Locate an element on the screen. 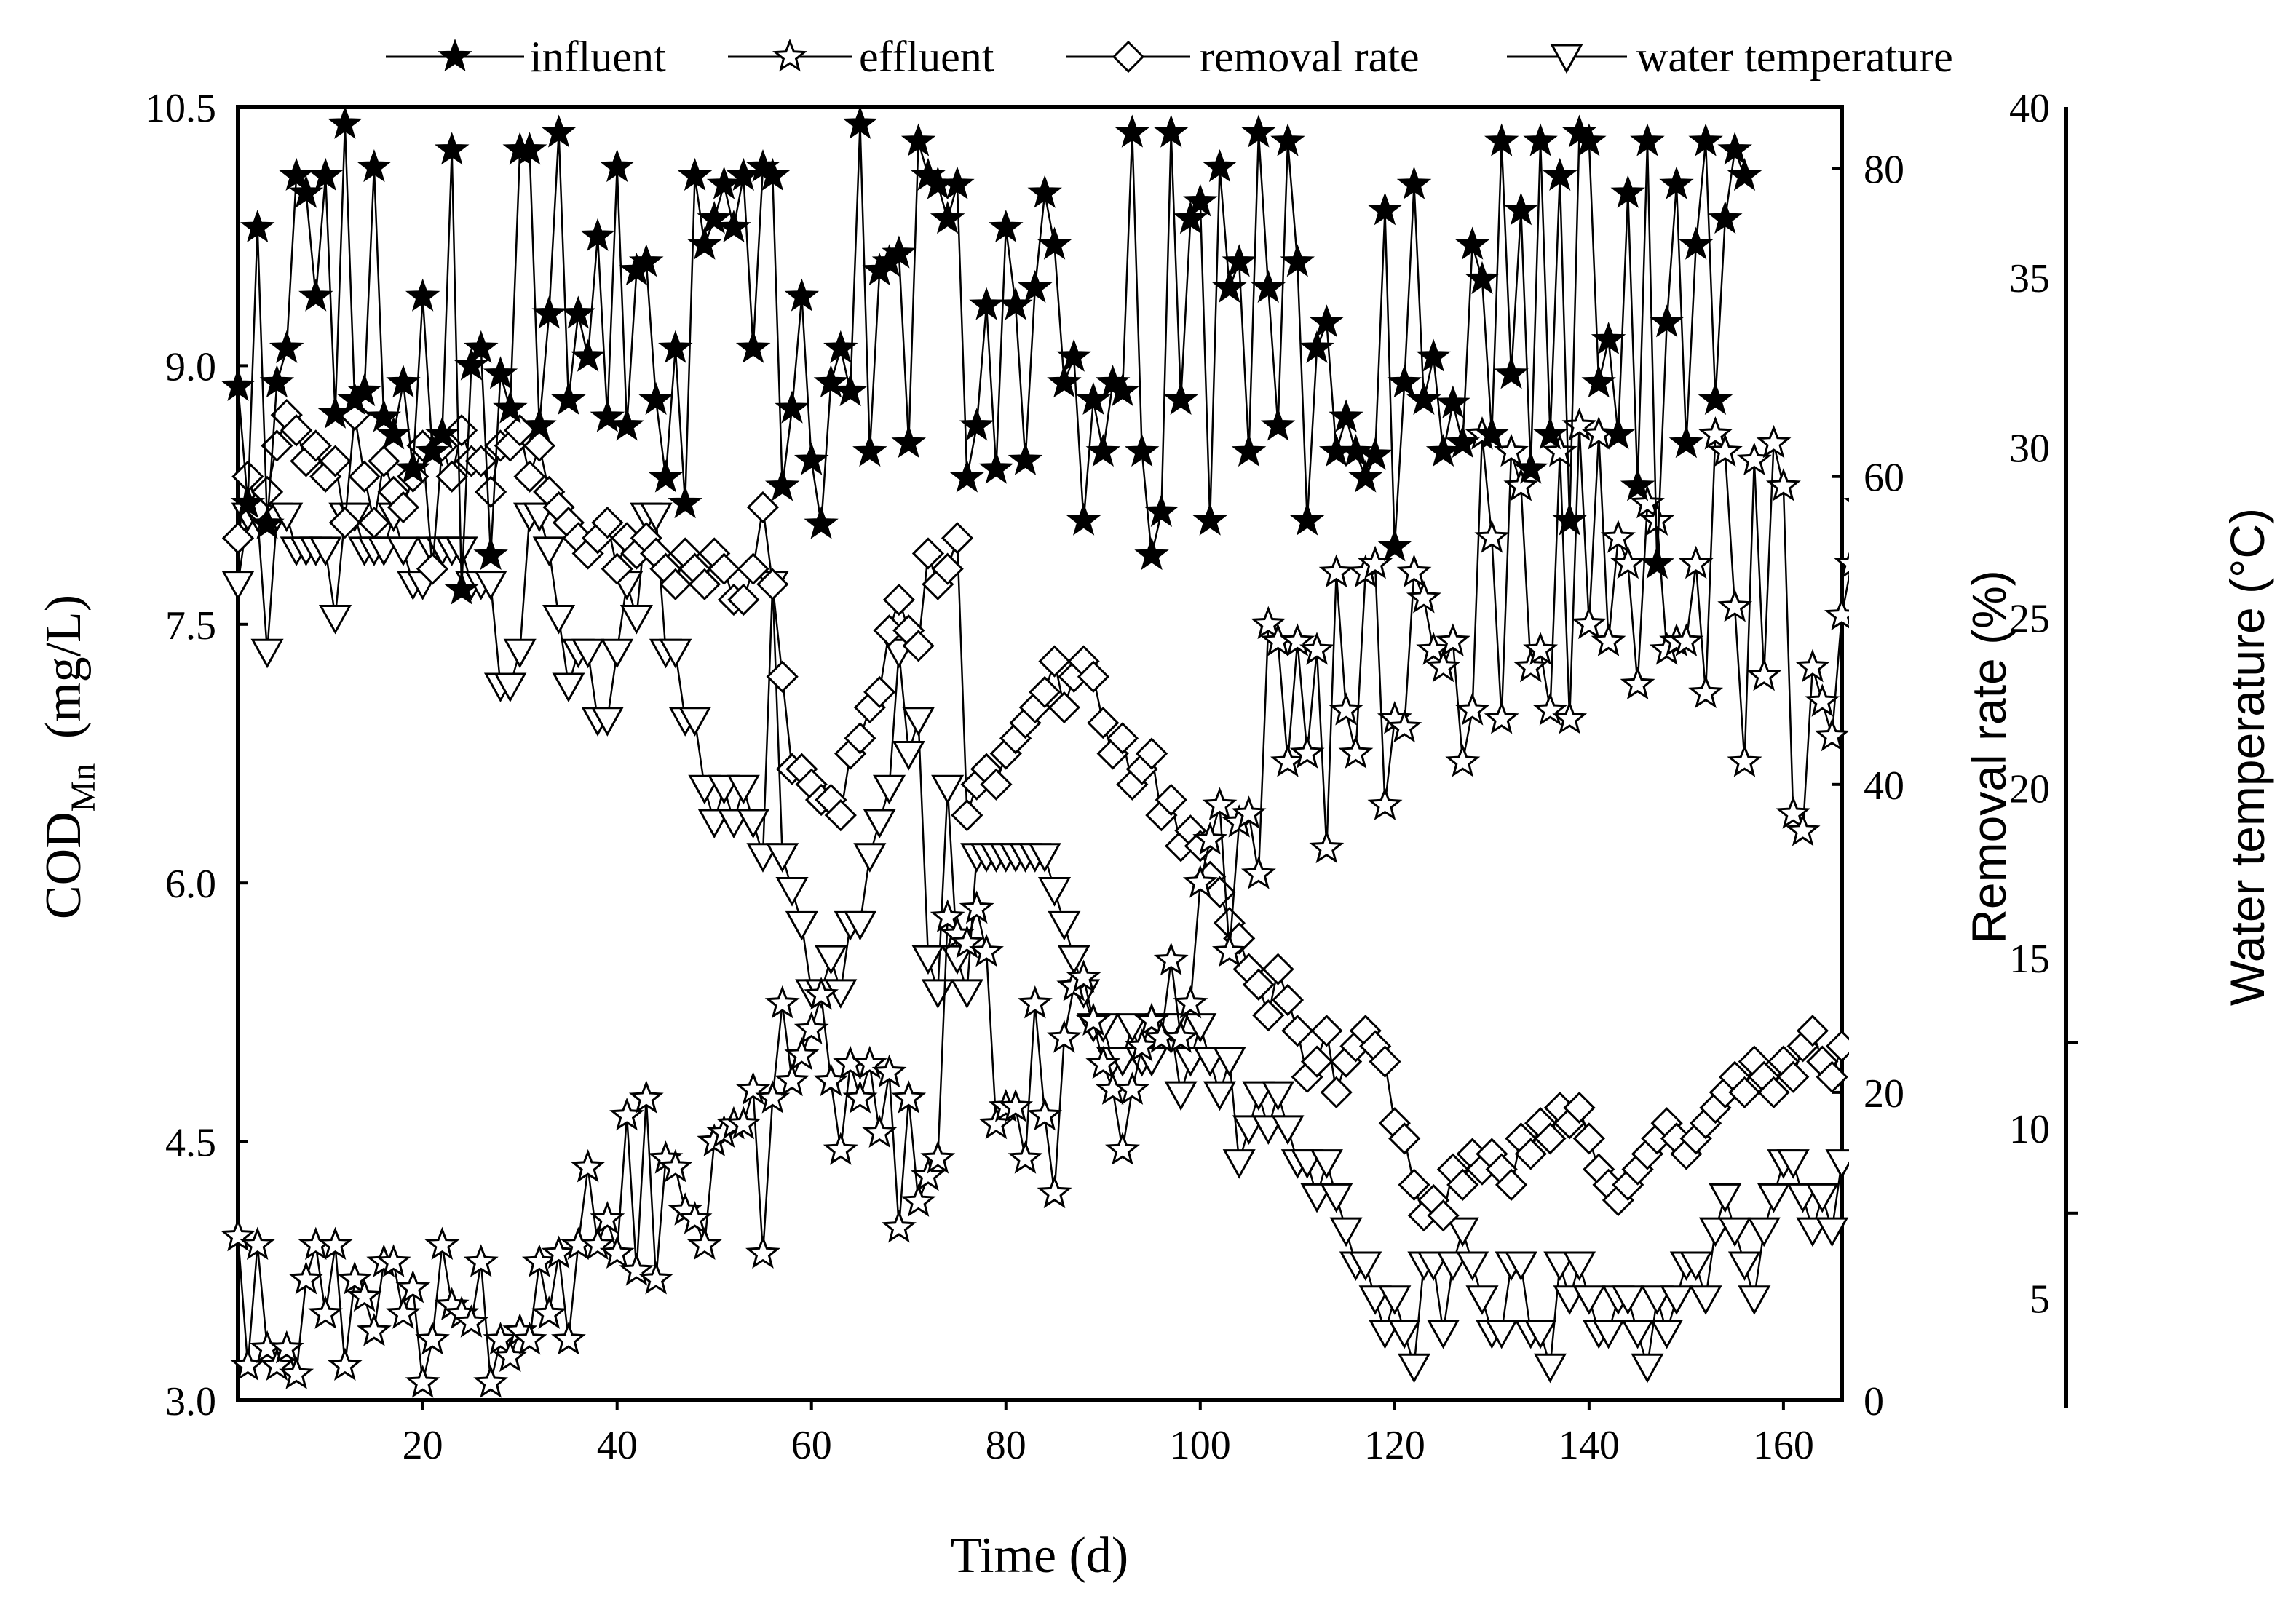 The height and width of the screenshot is (1607, 2296). y-temp-tick-label-25: 25 is located at coordinates (2029, 619).